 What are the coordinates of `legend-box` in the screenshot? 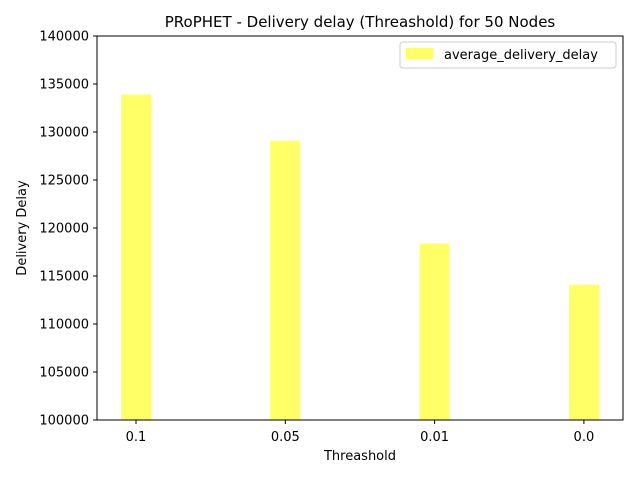 It's located at (508, 55).